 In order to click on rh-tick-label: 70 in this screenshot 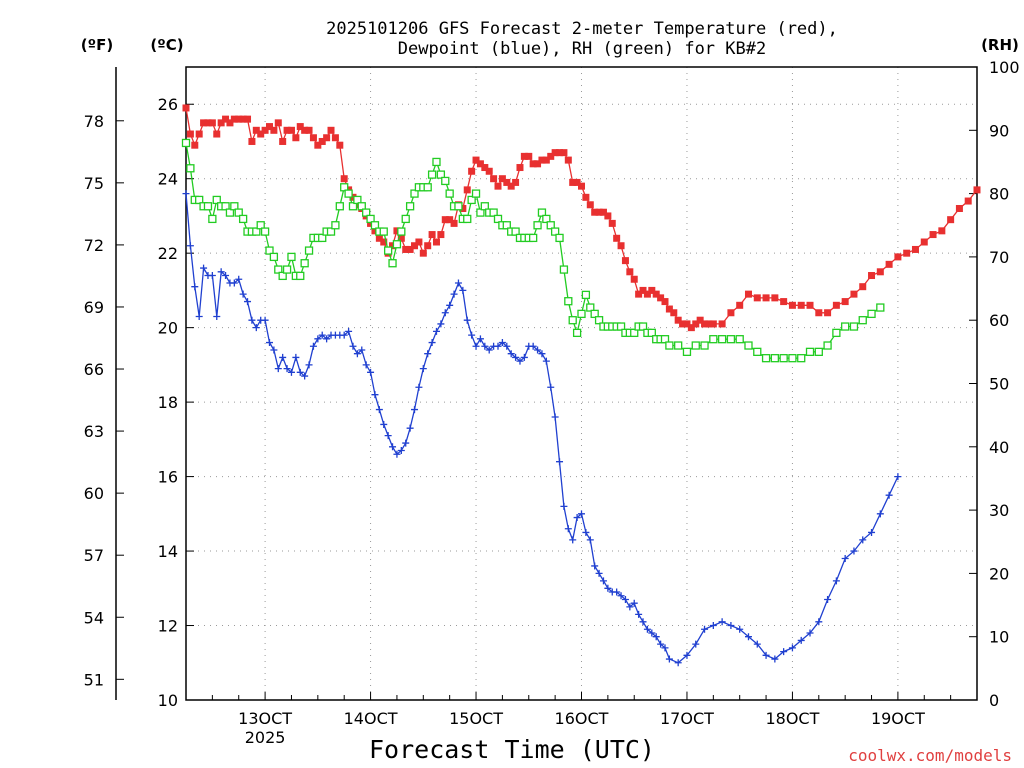, I will do `click(999, 257)`.